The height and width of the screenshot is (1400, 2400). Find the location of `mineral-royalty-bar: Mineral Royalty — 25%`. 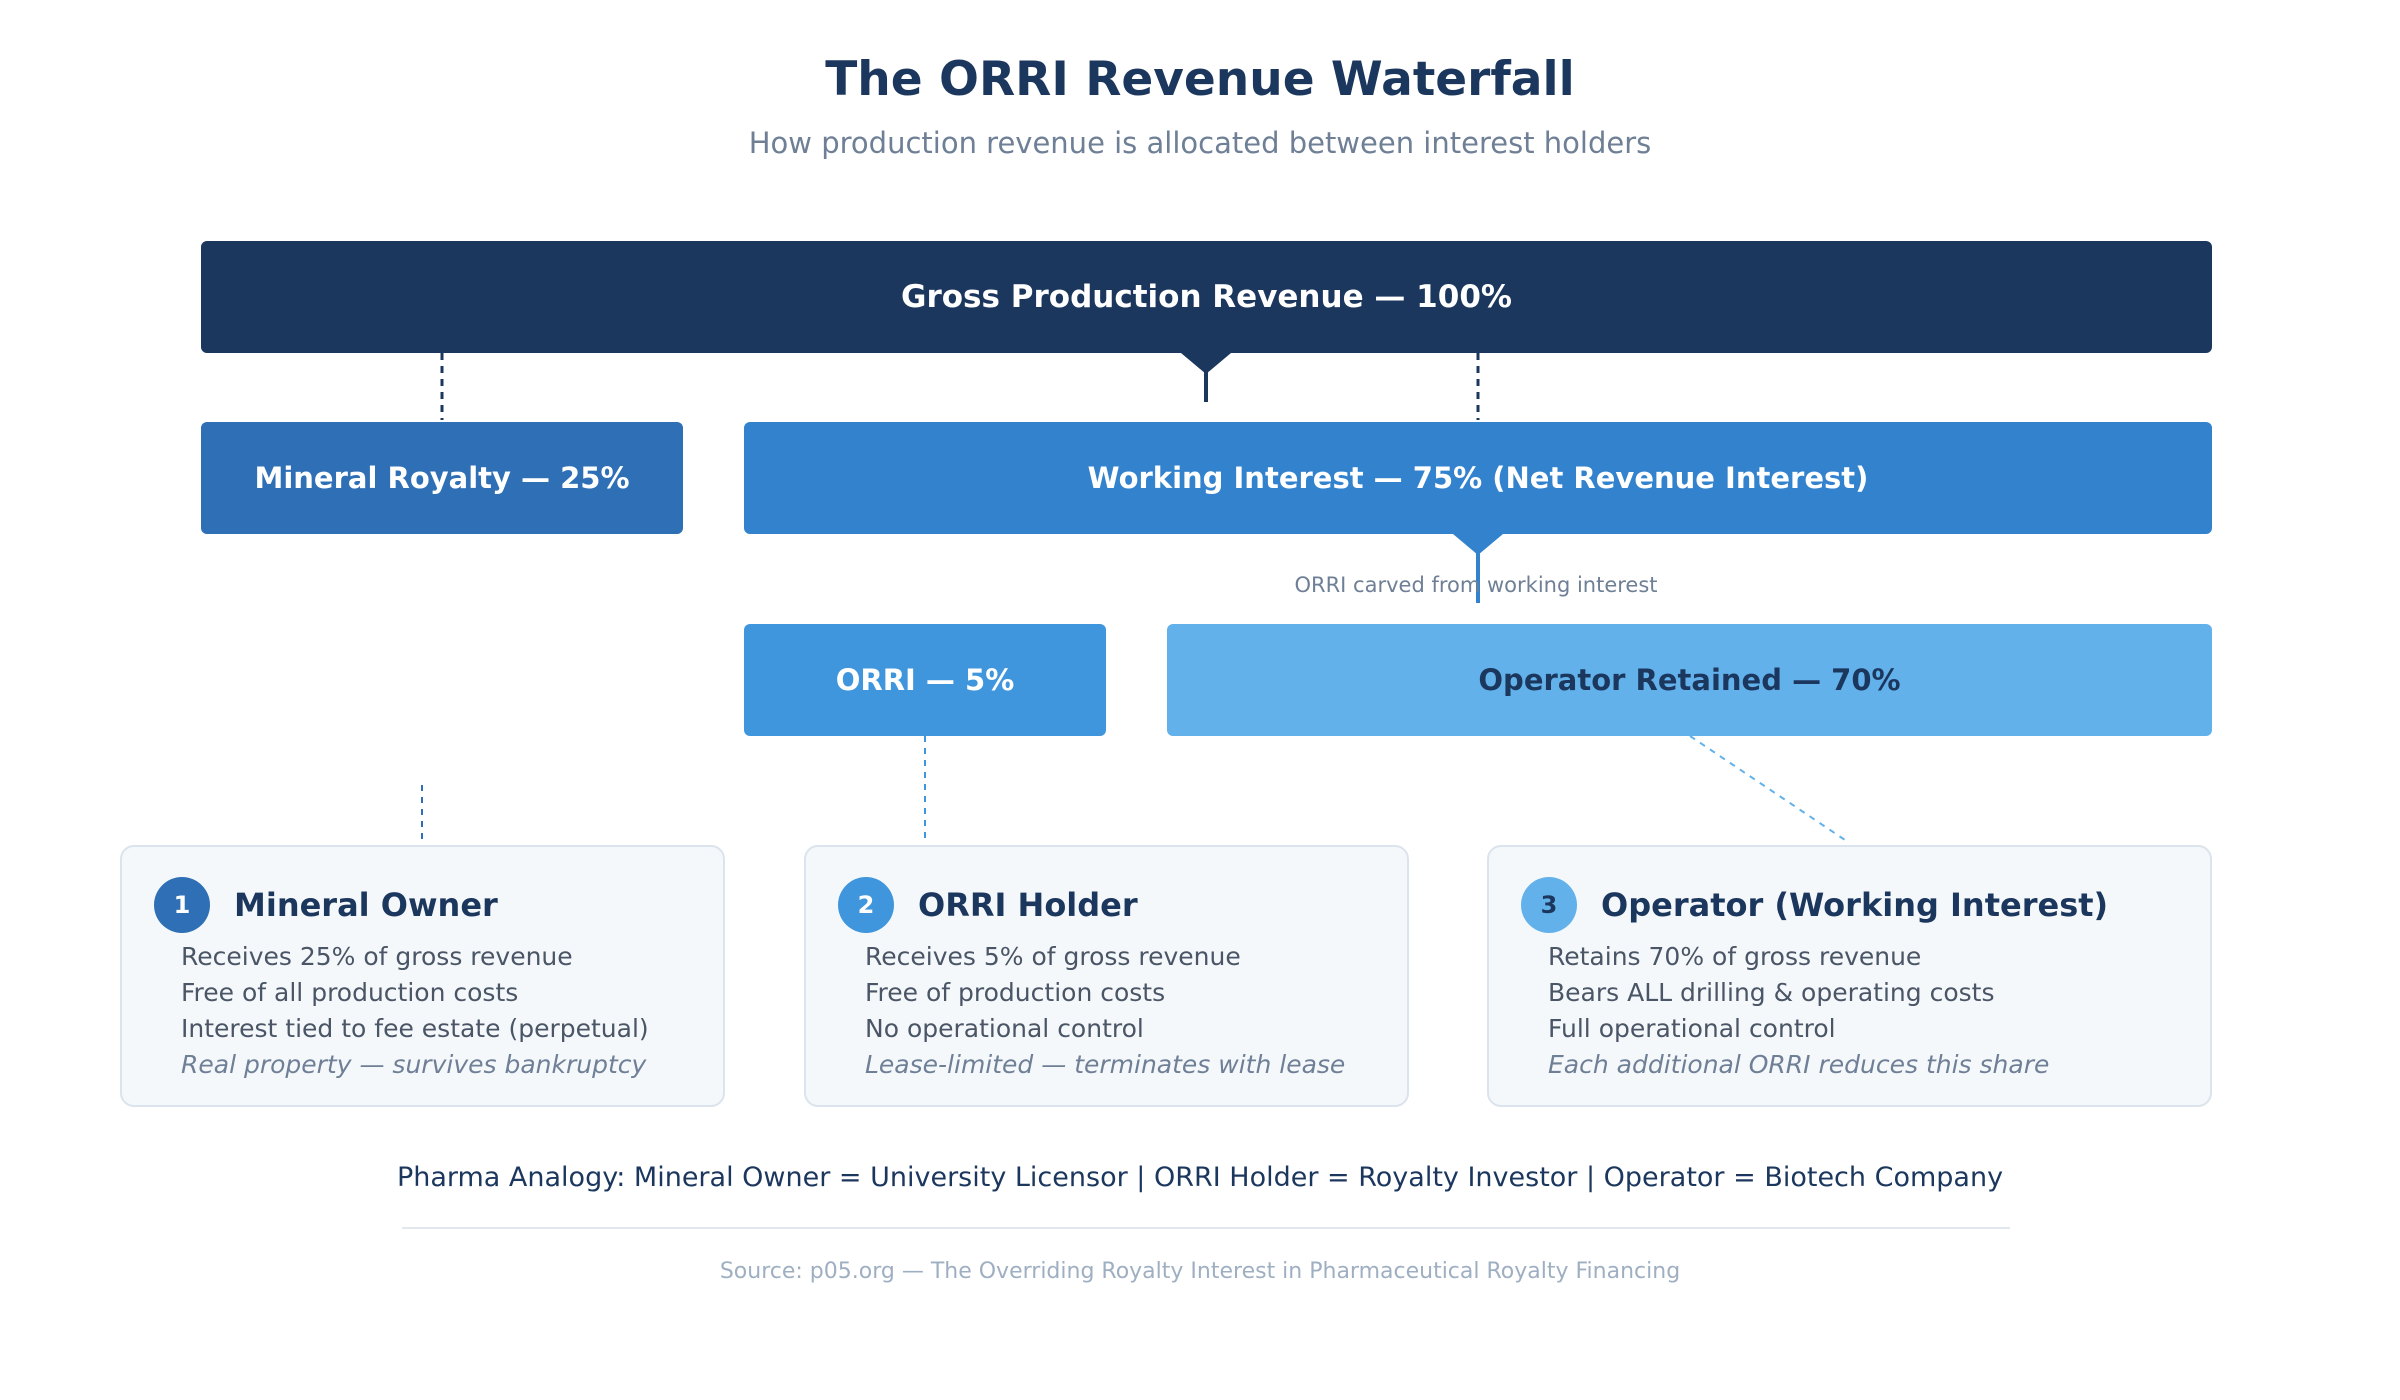

mineral-royalty-bar: Mineral Royalty — 25% is located at coordinates (442, 478).